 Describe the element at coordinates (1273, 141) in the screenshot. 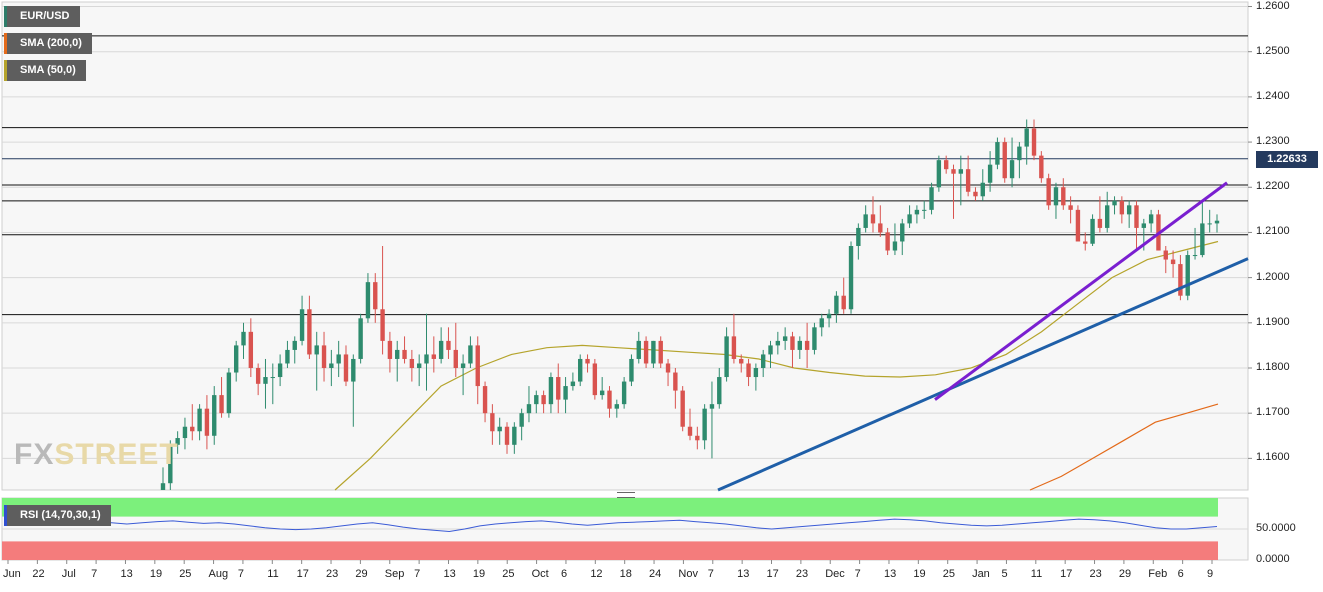

I see `y-tick-label: 1.2300` at that location.